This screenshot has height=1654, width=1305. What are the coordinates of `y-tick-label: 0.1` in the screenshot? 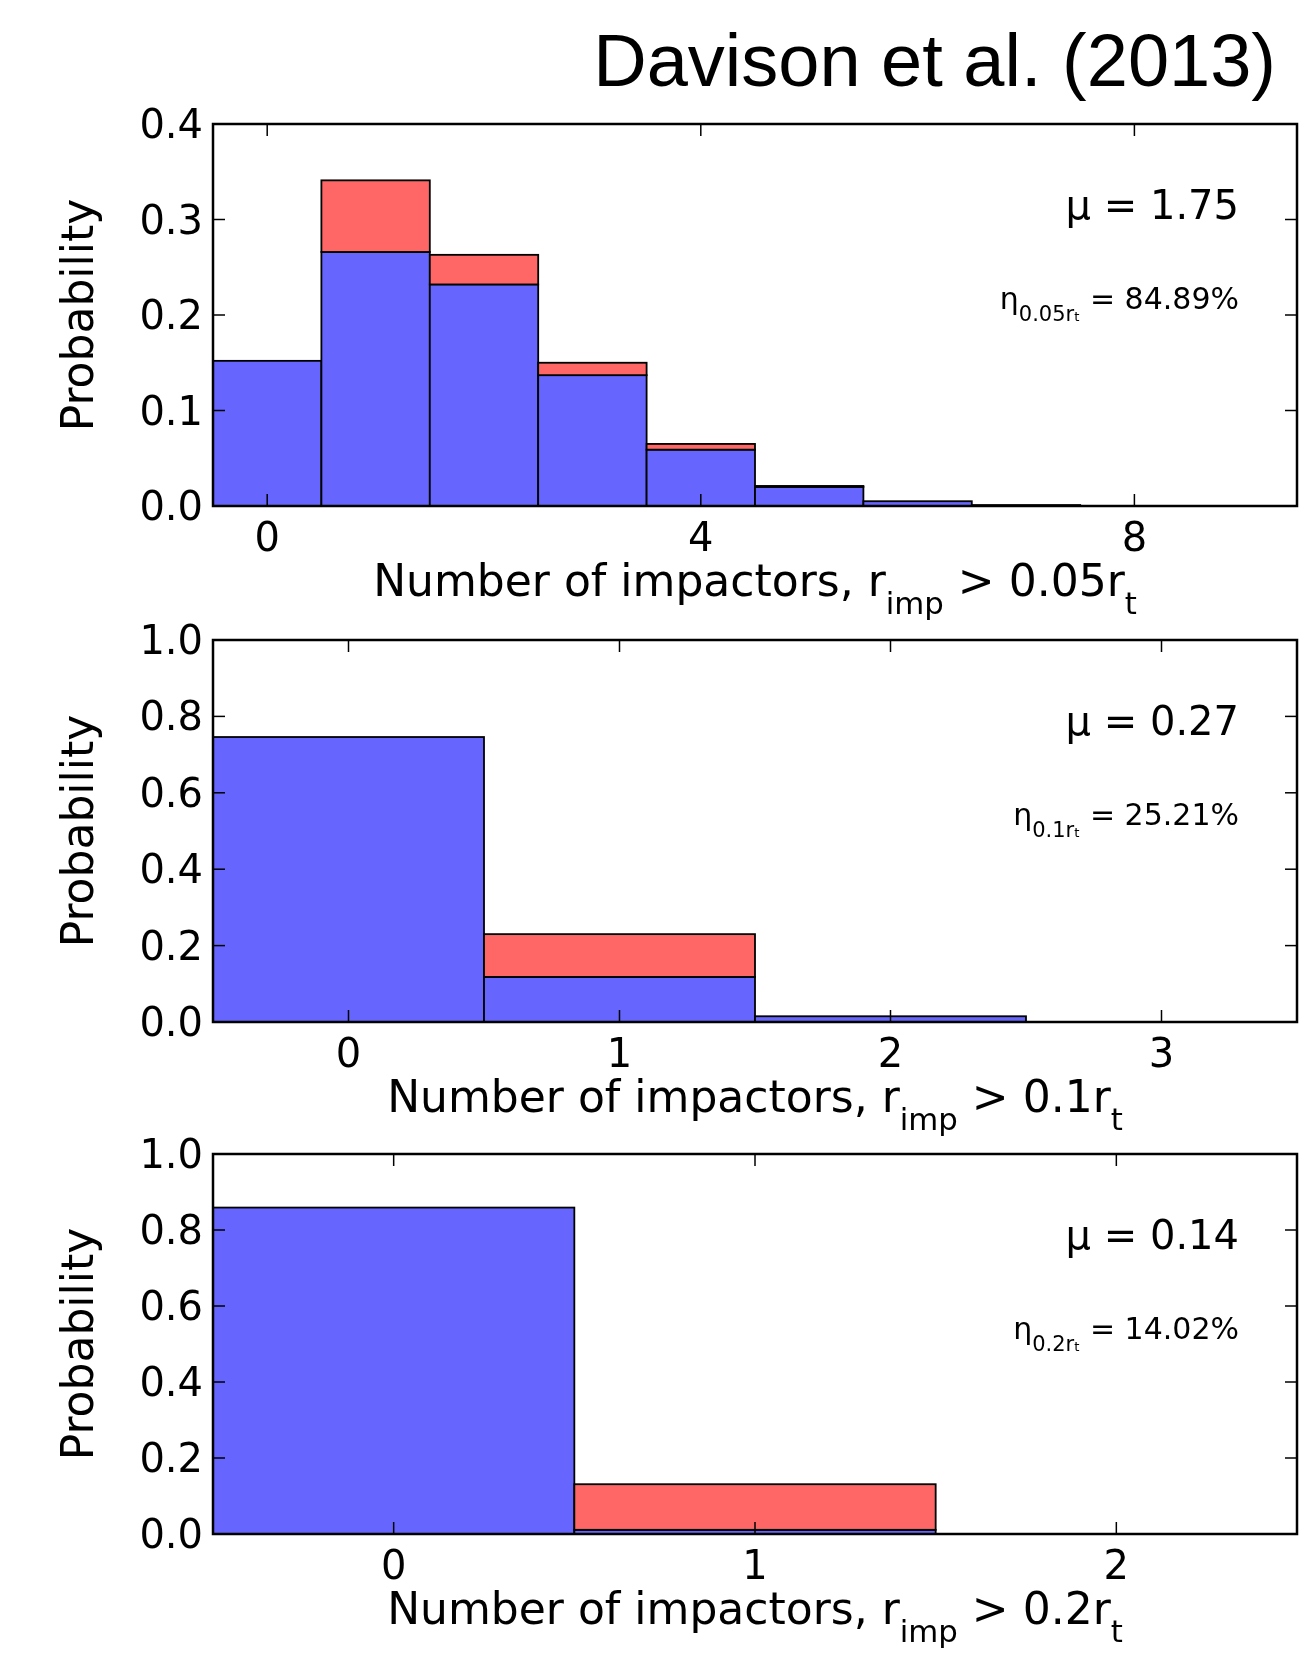 It's located at (171, 410).